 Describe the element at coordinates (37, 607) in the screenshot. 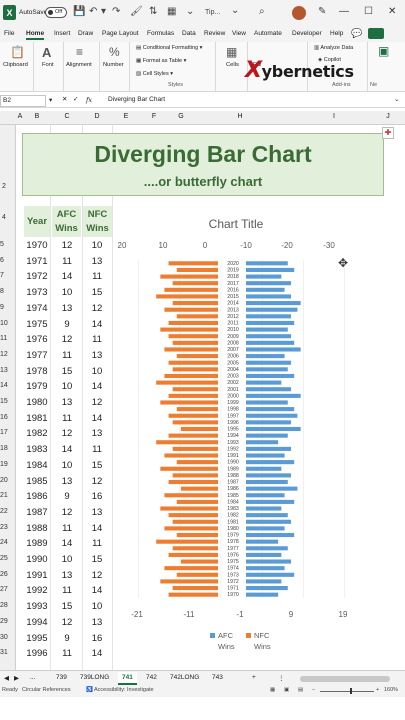

I see `cell-year: 1993` at that location.